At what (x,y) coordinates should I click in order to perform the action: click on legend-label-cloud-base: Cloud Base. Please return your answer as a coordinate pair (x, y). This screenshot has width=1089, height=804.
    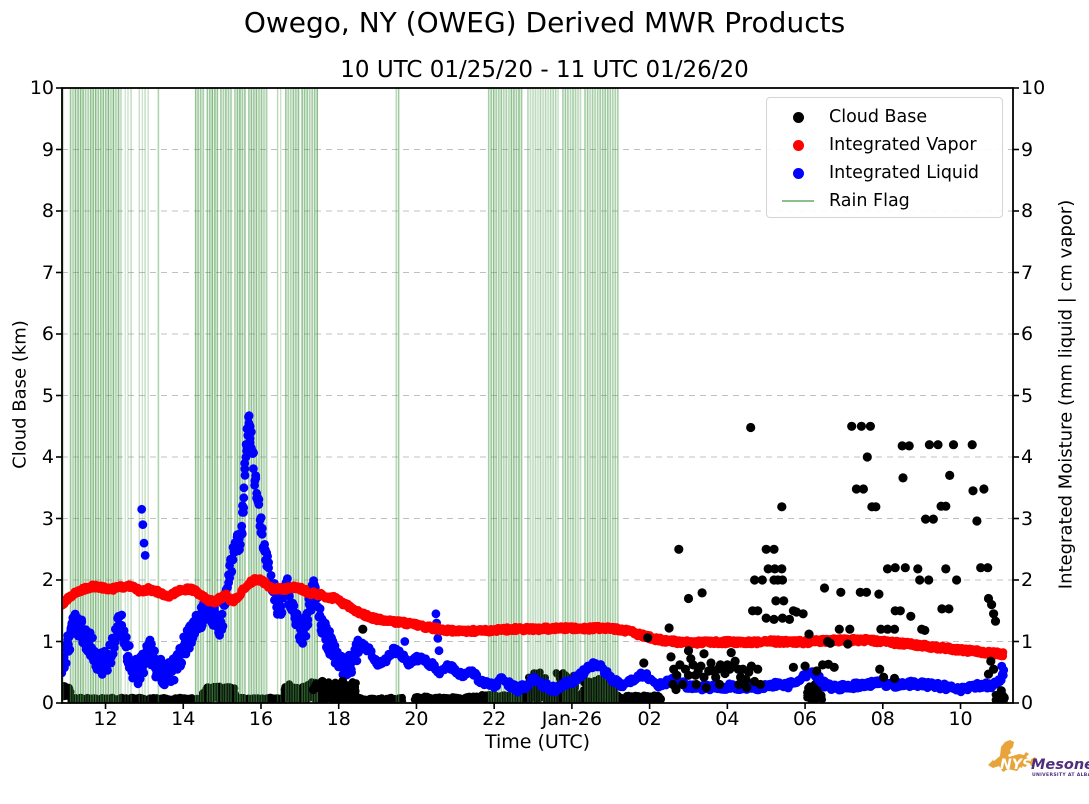
    Looking at the image, I should click on (878, 117).